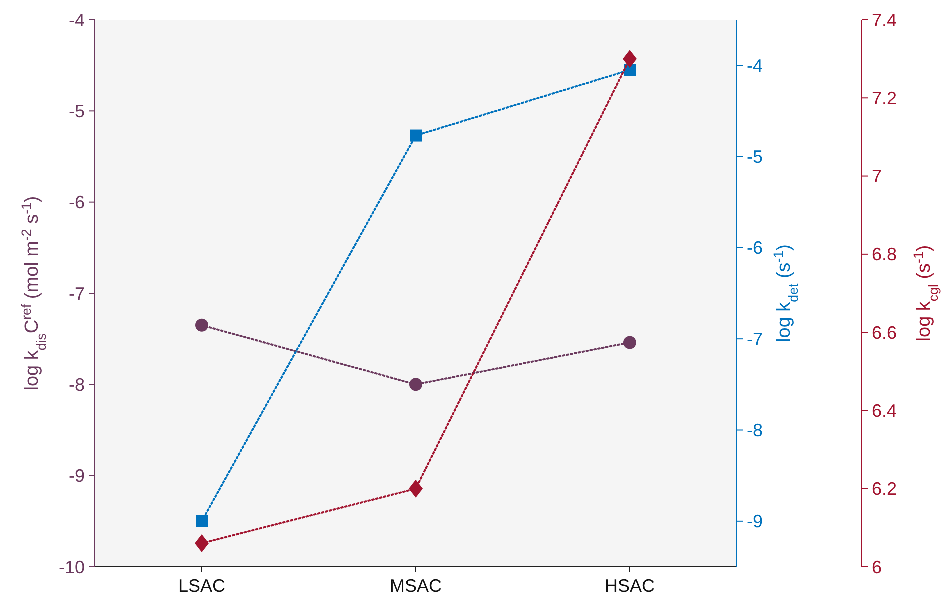 Image resolution: width=951 pixels, height=595 pixels. I want to click on y3-tick-label: 6.2, so click(885, 489).